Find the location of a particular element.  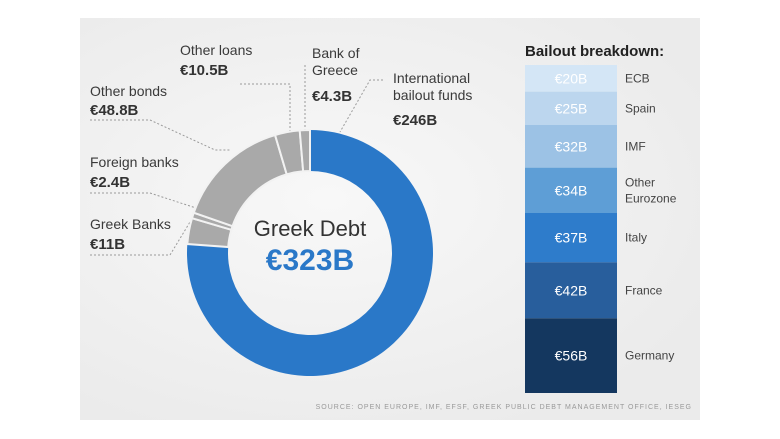

category-label: Germany is located at coordinates (649, 356).